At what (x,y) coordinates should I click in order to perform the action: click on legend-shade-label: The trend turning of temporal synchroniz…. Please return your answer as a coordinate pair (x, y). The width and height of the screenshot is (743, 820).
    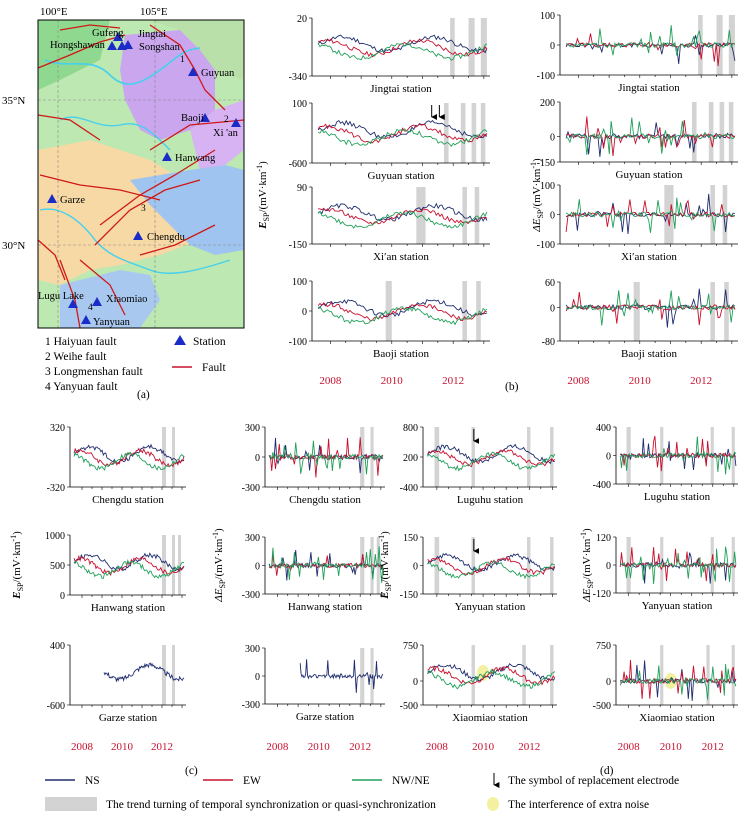
    Looking at the image, I should click on (271, 805).